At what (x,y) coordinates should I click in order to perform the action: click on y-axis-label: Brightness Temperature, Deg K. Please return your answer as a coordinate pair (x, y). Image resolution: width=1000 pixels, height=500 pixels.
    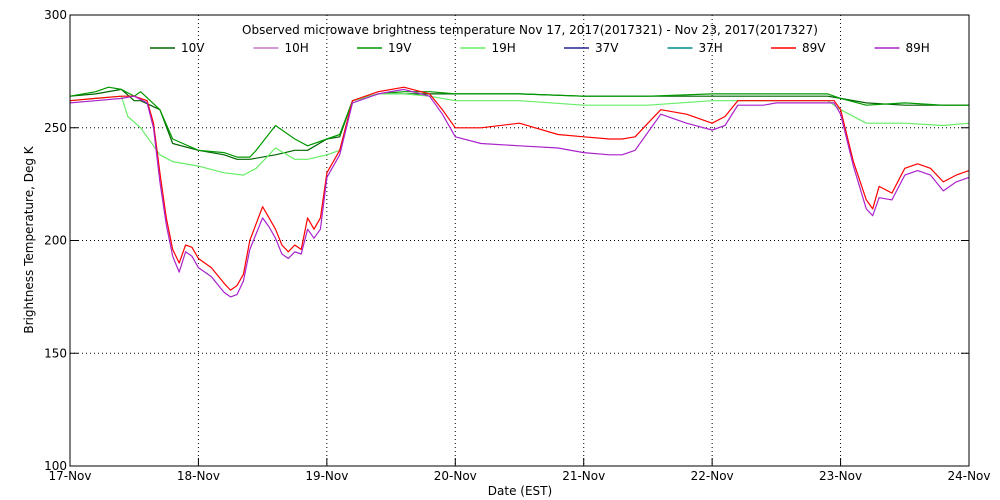
    Looking at the image, I should click on (29, 239).